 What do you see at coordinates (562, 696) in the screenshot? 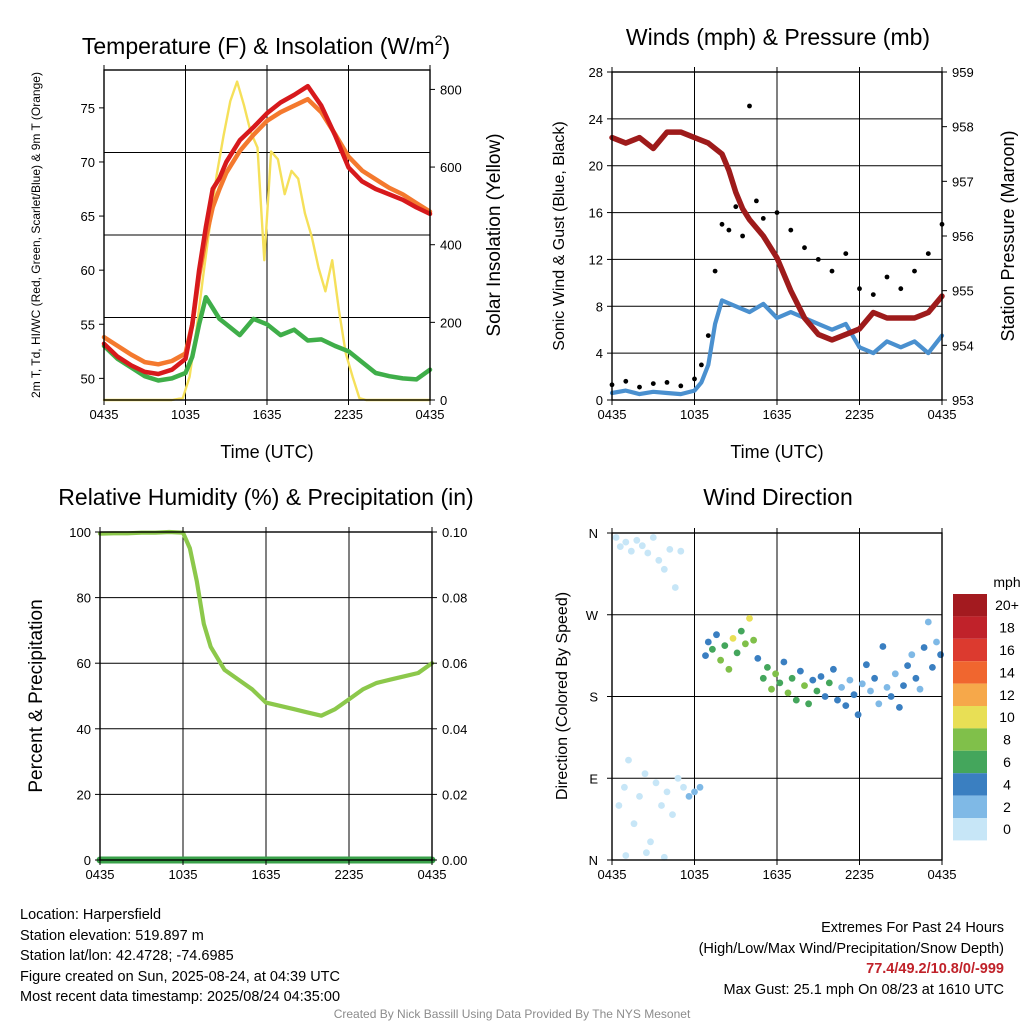
I see `y-axis-label: Direction (Colored By Speed)` at bounding box center [562, 696].